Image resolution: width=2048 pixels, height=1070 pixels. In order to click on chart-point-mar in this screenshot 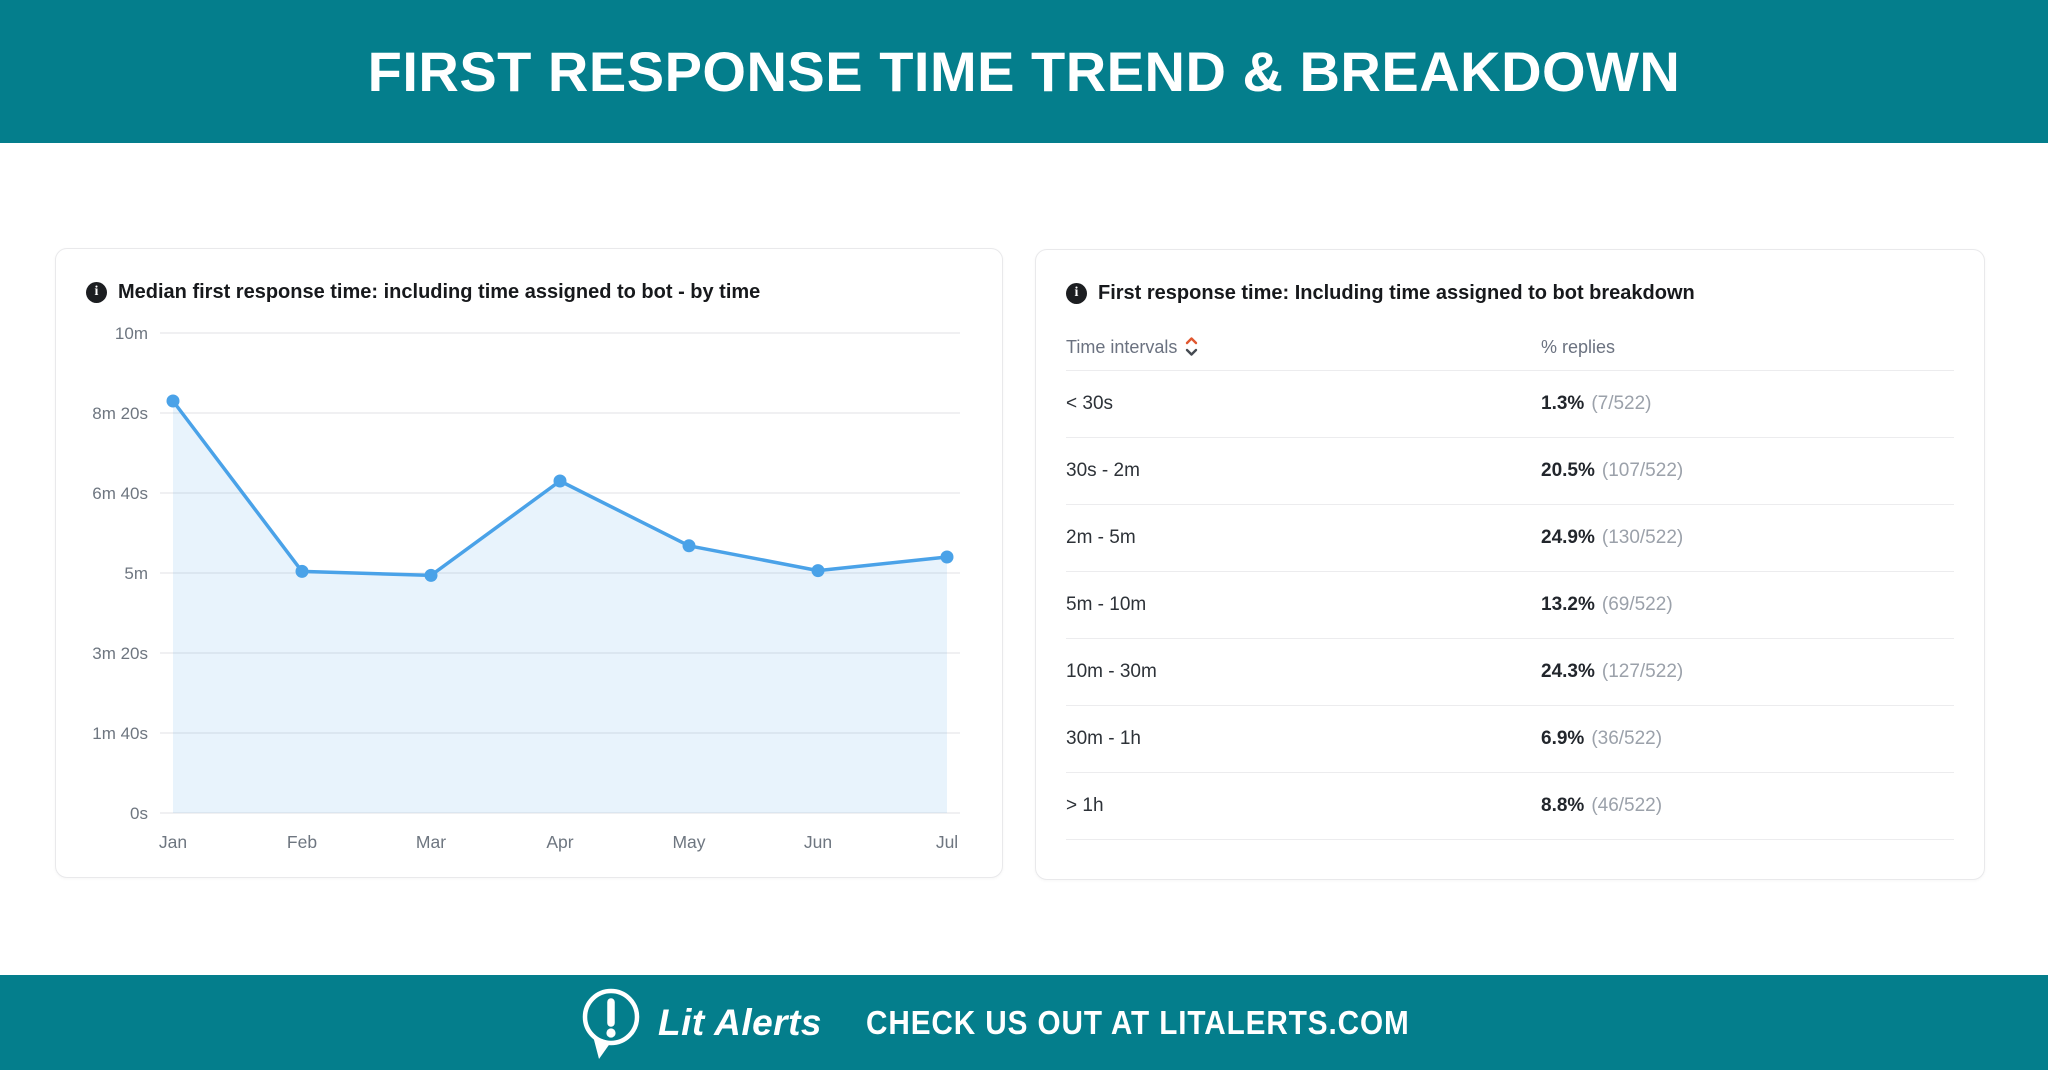, I will do `click(431, 575)`.